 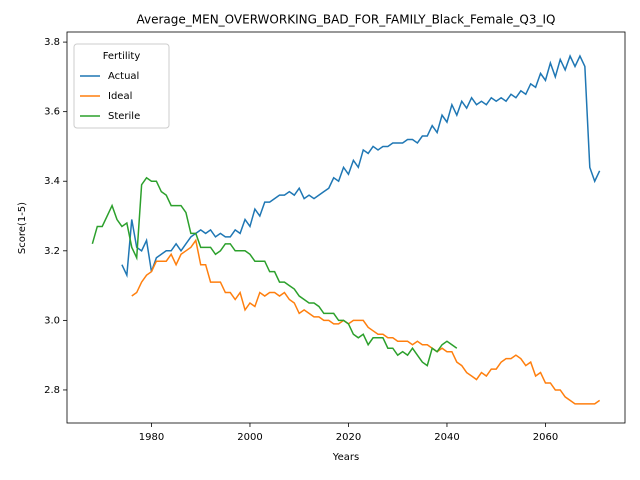 What do you see at coordinates (249, 437) in the screenshot?
I see `x-tick-label: 2000` at bounding box center [249, 437].